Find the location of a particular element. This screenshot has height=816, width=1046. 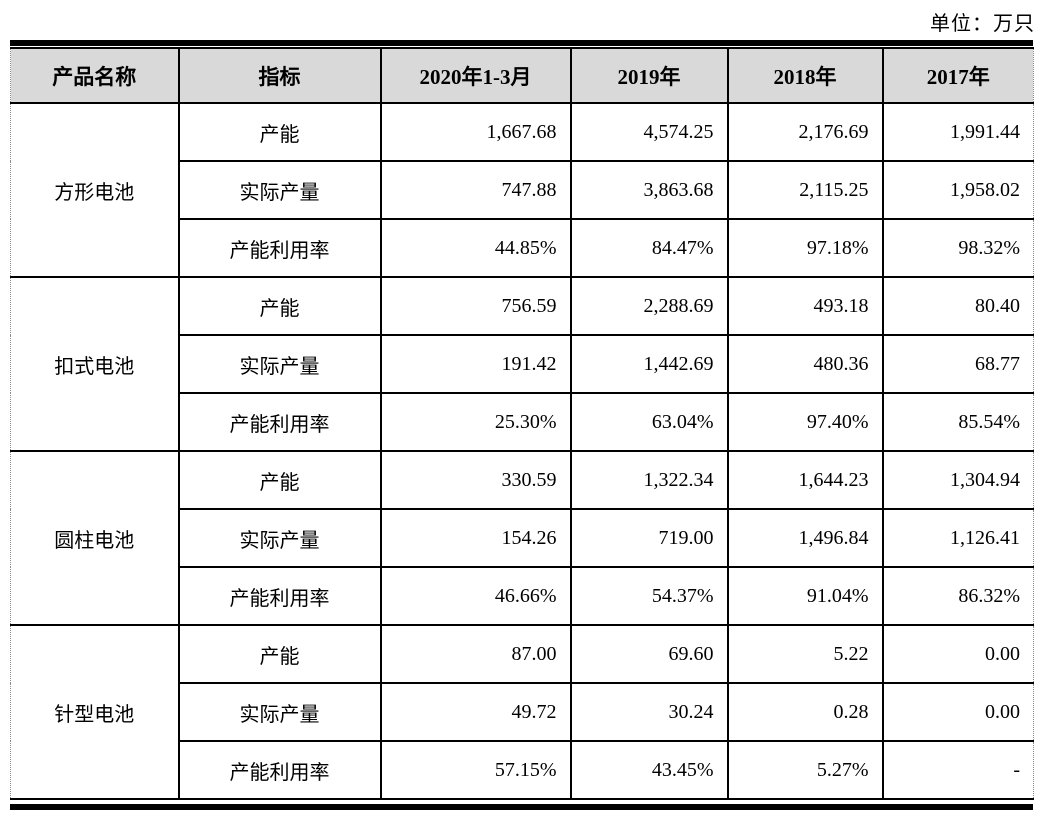

table-row: 实际产量 191.42 1,442.69 480.36 68.77 is located at coordinates (522, 364).